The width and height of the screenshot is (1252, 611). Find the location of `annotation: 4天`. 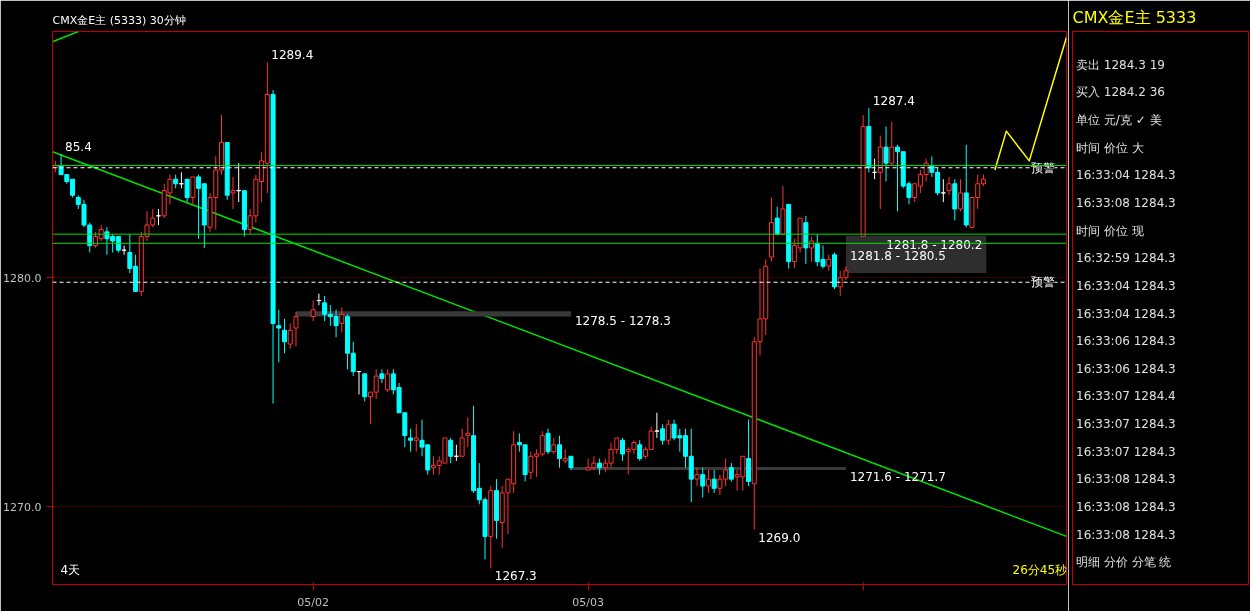

annotation: 4天 is located at coordinates (70, 569).